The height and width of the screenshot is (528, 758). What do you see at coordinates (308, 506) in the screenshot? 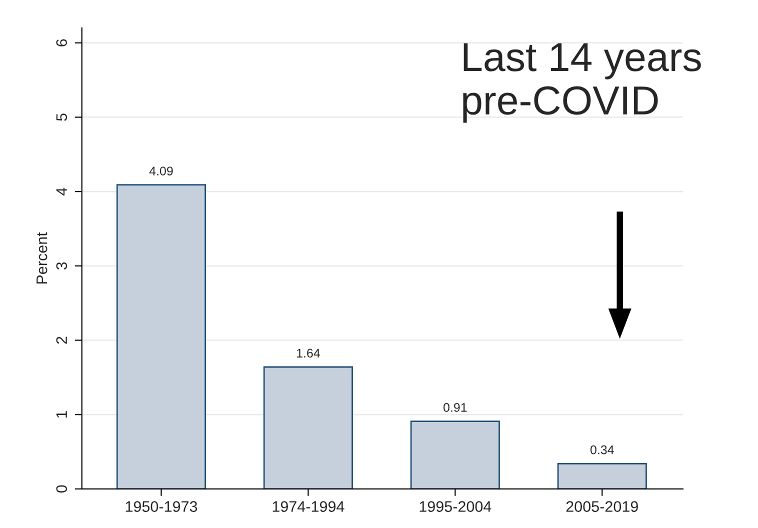
I see `x-tick-label: 1974-1994` at bounding box center [308, 506].